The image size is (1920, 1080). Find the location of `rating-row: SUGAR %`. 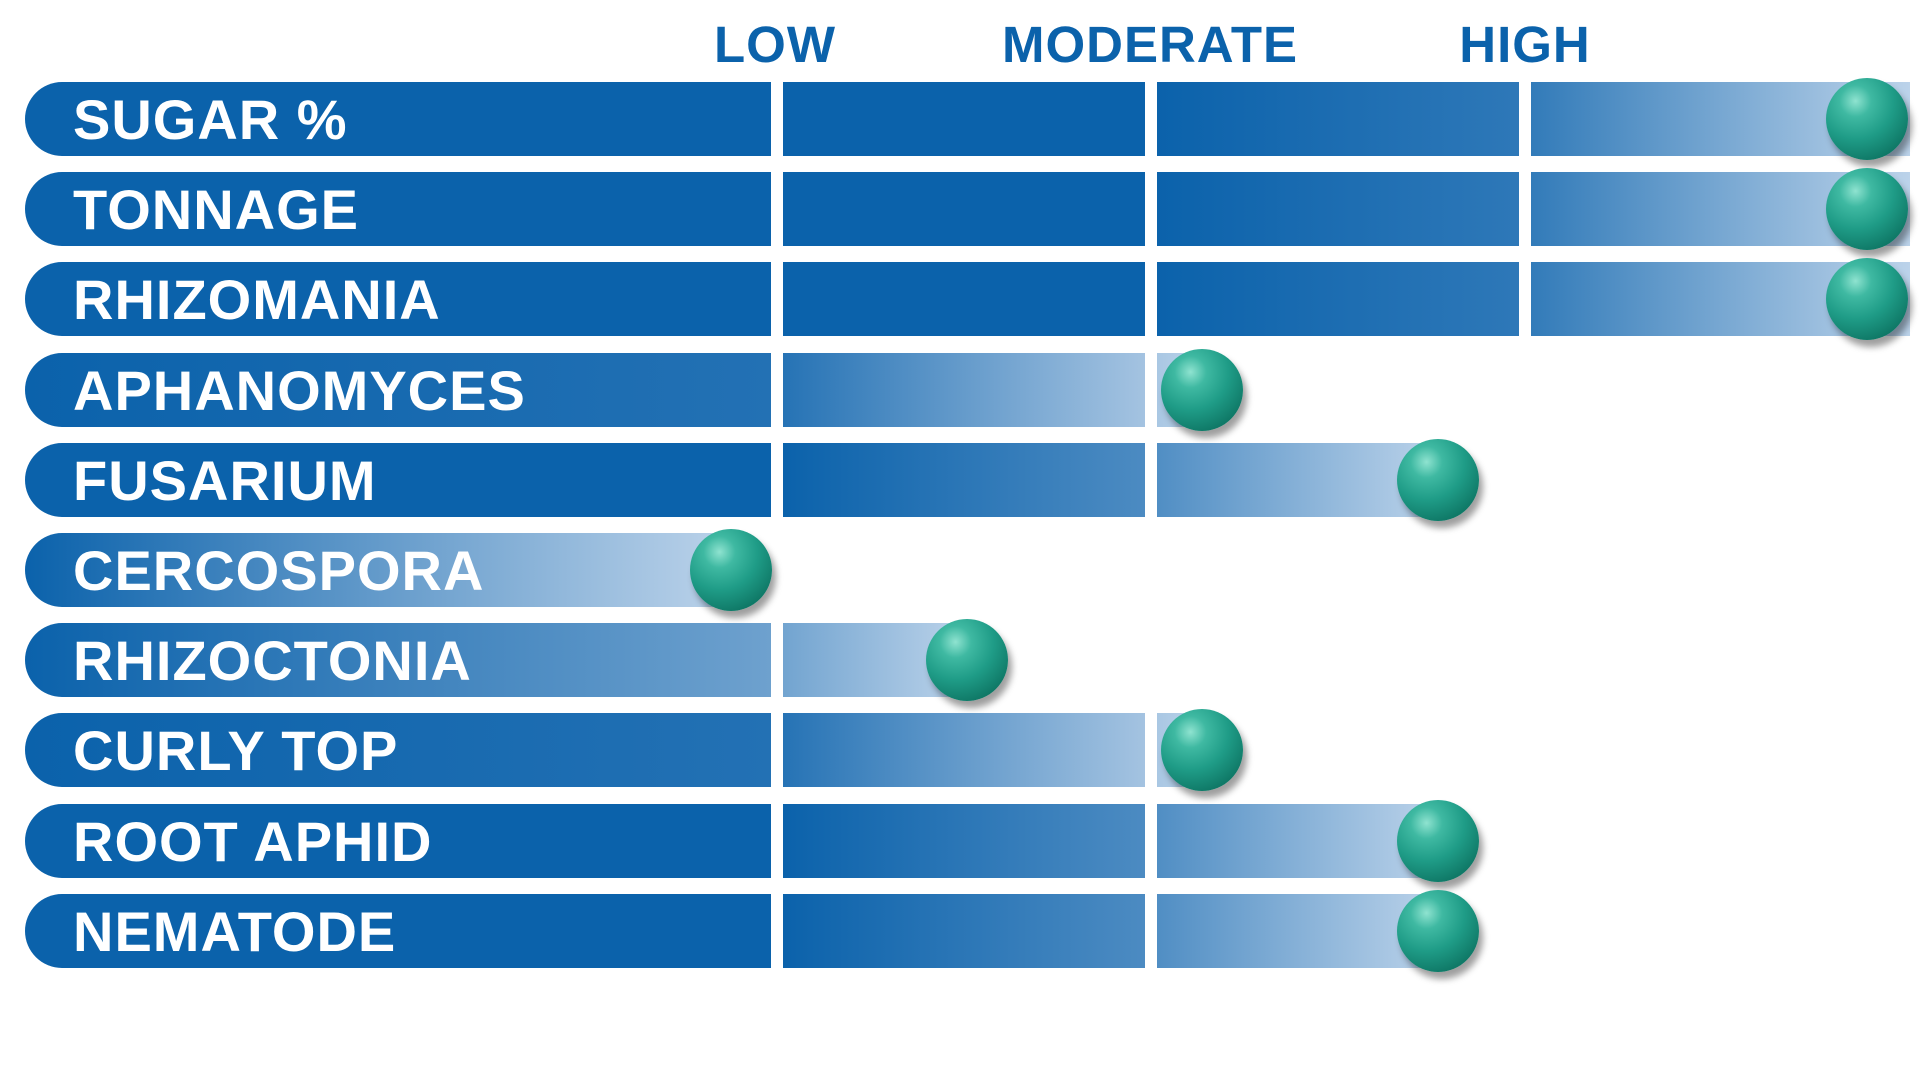

rating-row: SUGAR % is located at coordinates (960, 119).